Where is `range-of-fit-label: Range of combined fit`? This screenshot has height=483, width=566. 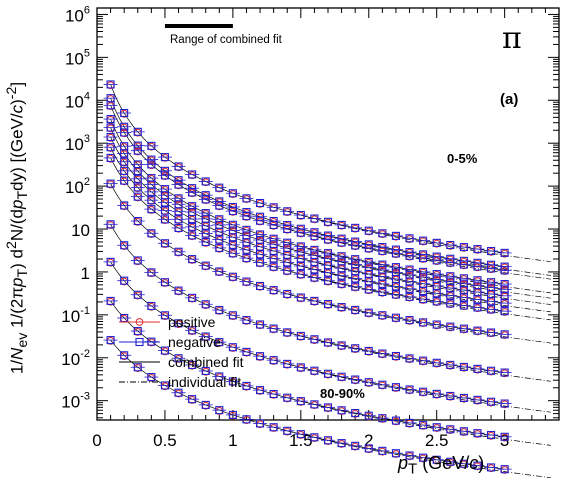 range-of-fit-label: Range of combined fit is located at coordinates (226, 40).